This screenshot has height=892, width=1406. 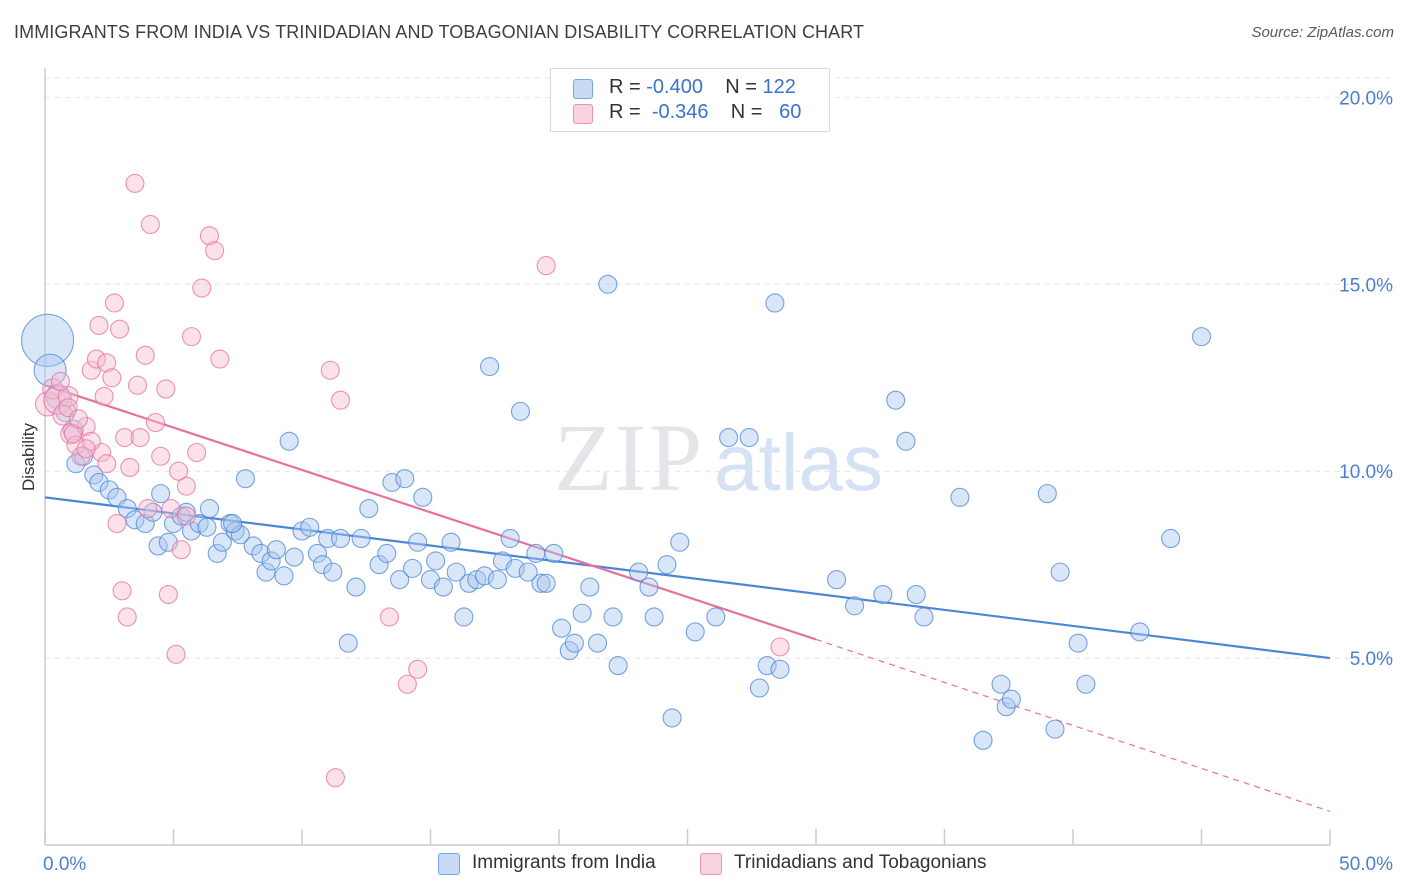 I want to click on n-label: N =, so click(x=741, y=87).